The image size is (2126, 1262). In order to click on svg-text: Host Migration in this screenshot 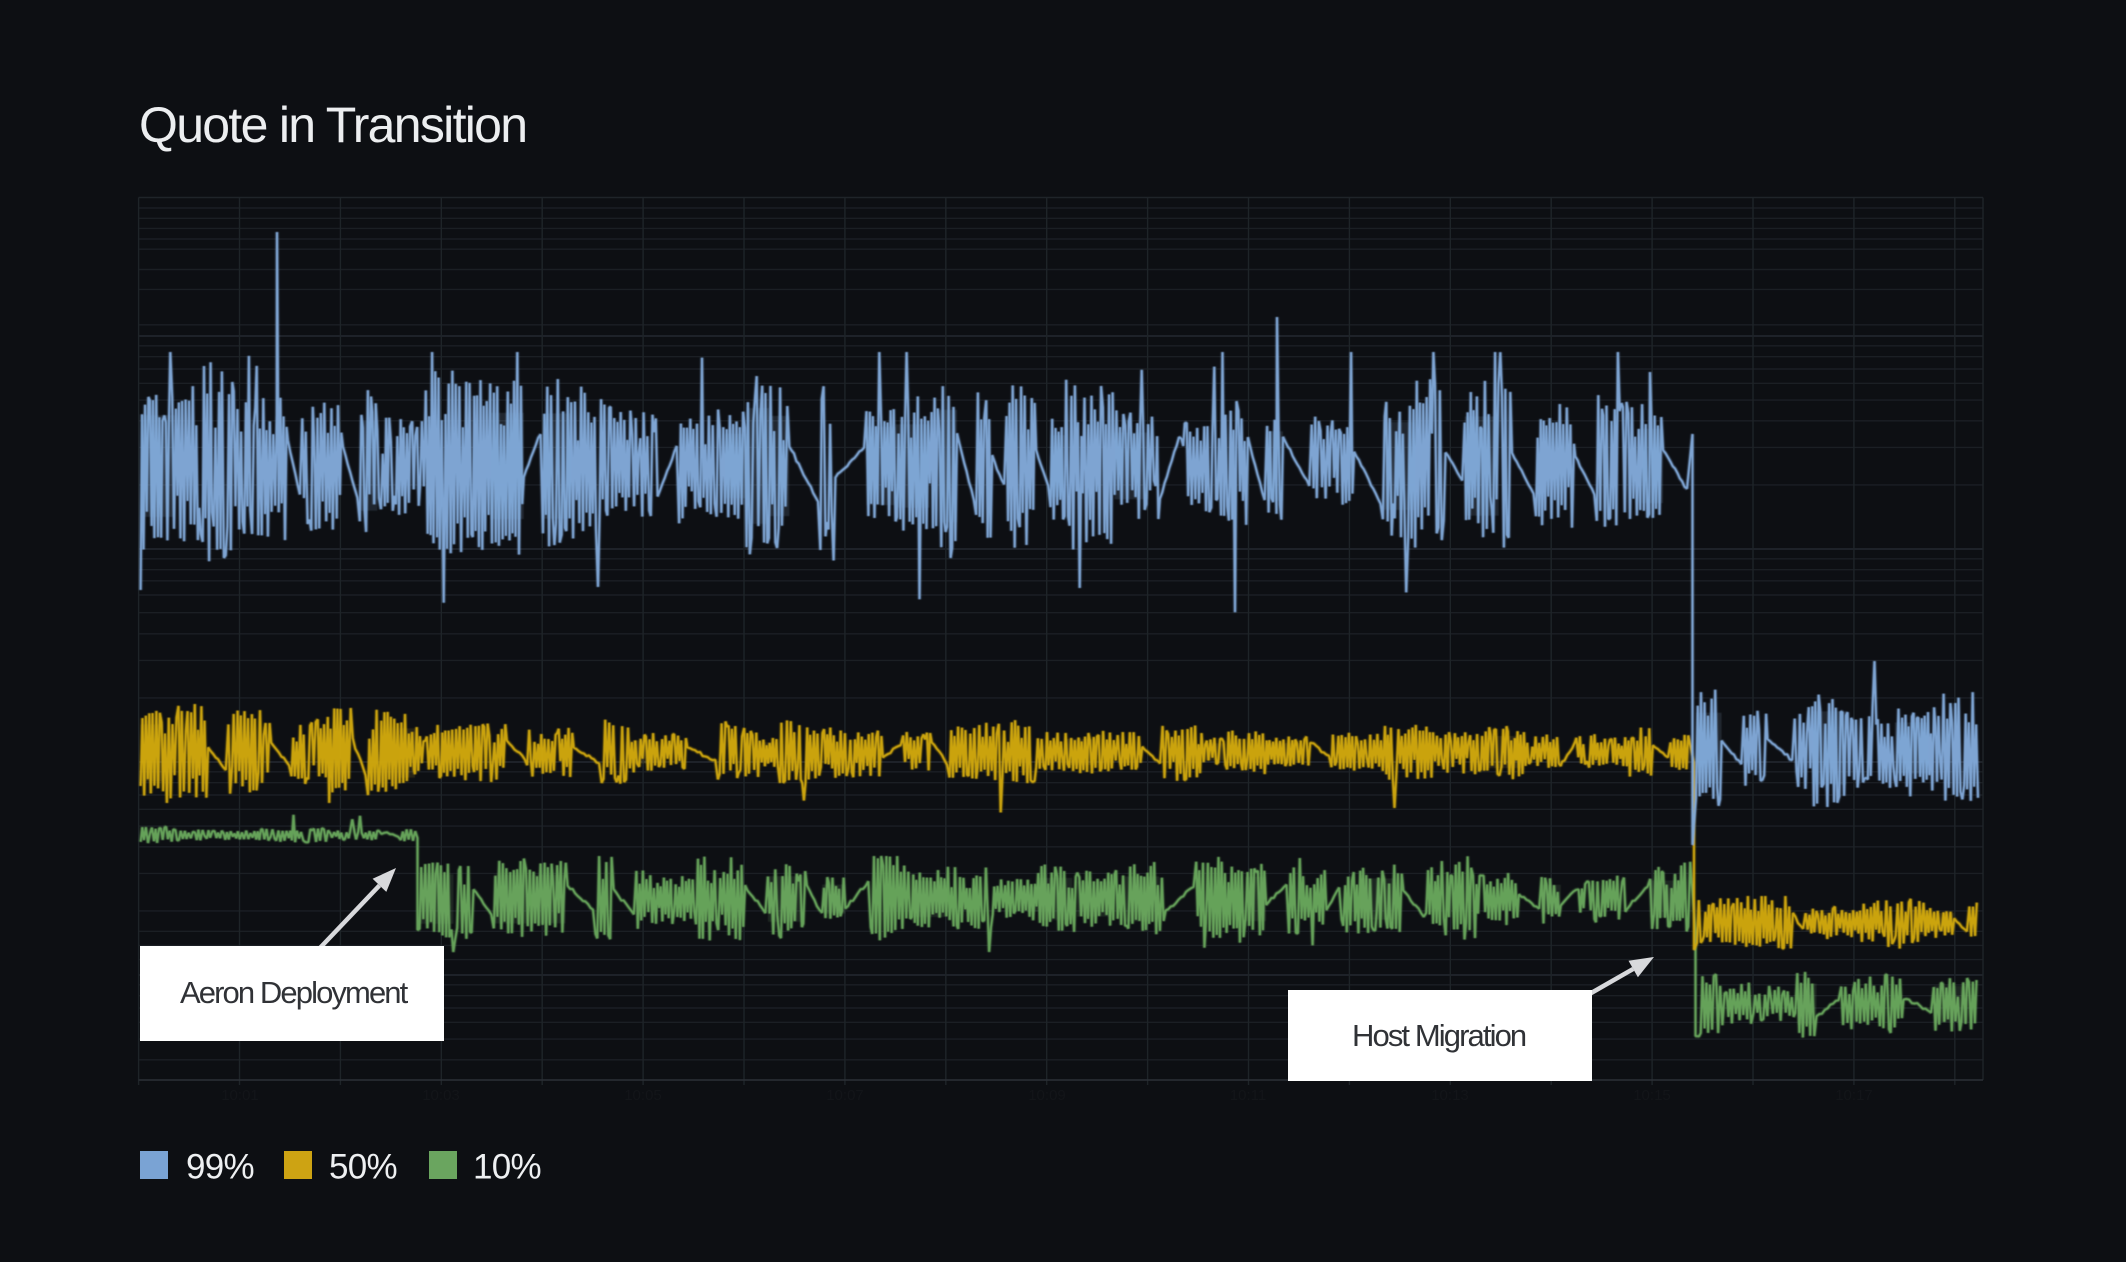, I will do `click(1439, 1035)`.